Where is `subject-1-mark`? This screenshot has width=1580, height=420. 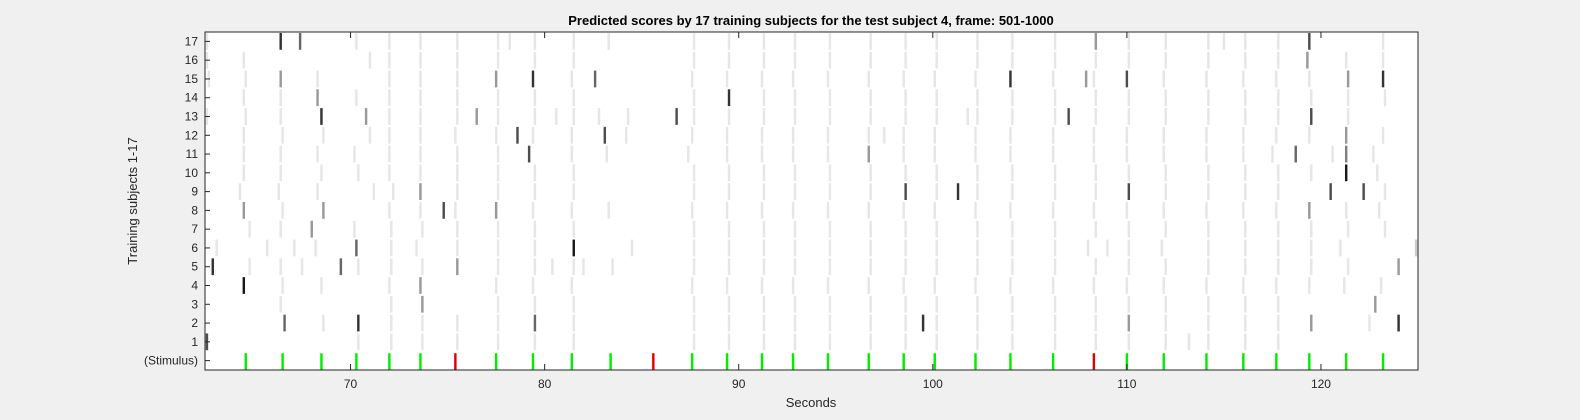 subject-1-mark is located at coordinates (1012, 342).